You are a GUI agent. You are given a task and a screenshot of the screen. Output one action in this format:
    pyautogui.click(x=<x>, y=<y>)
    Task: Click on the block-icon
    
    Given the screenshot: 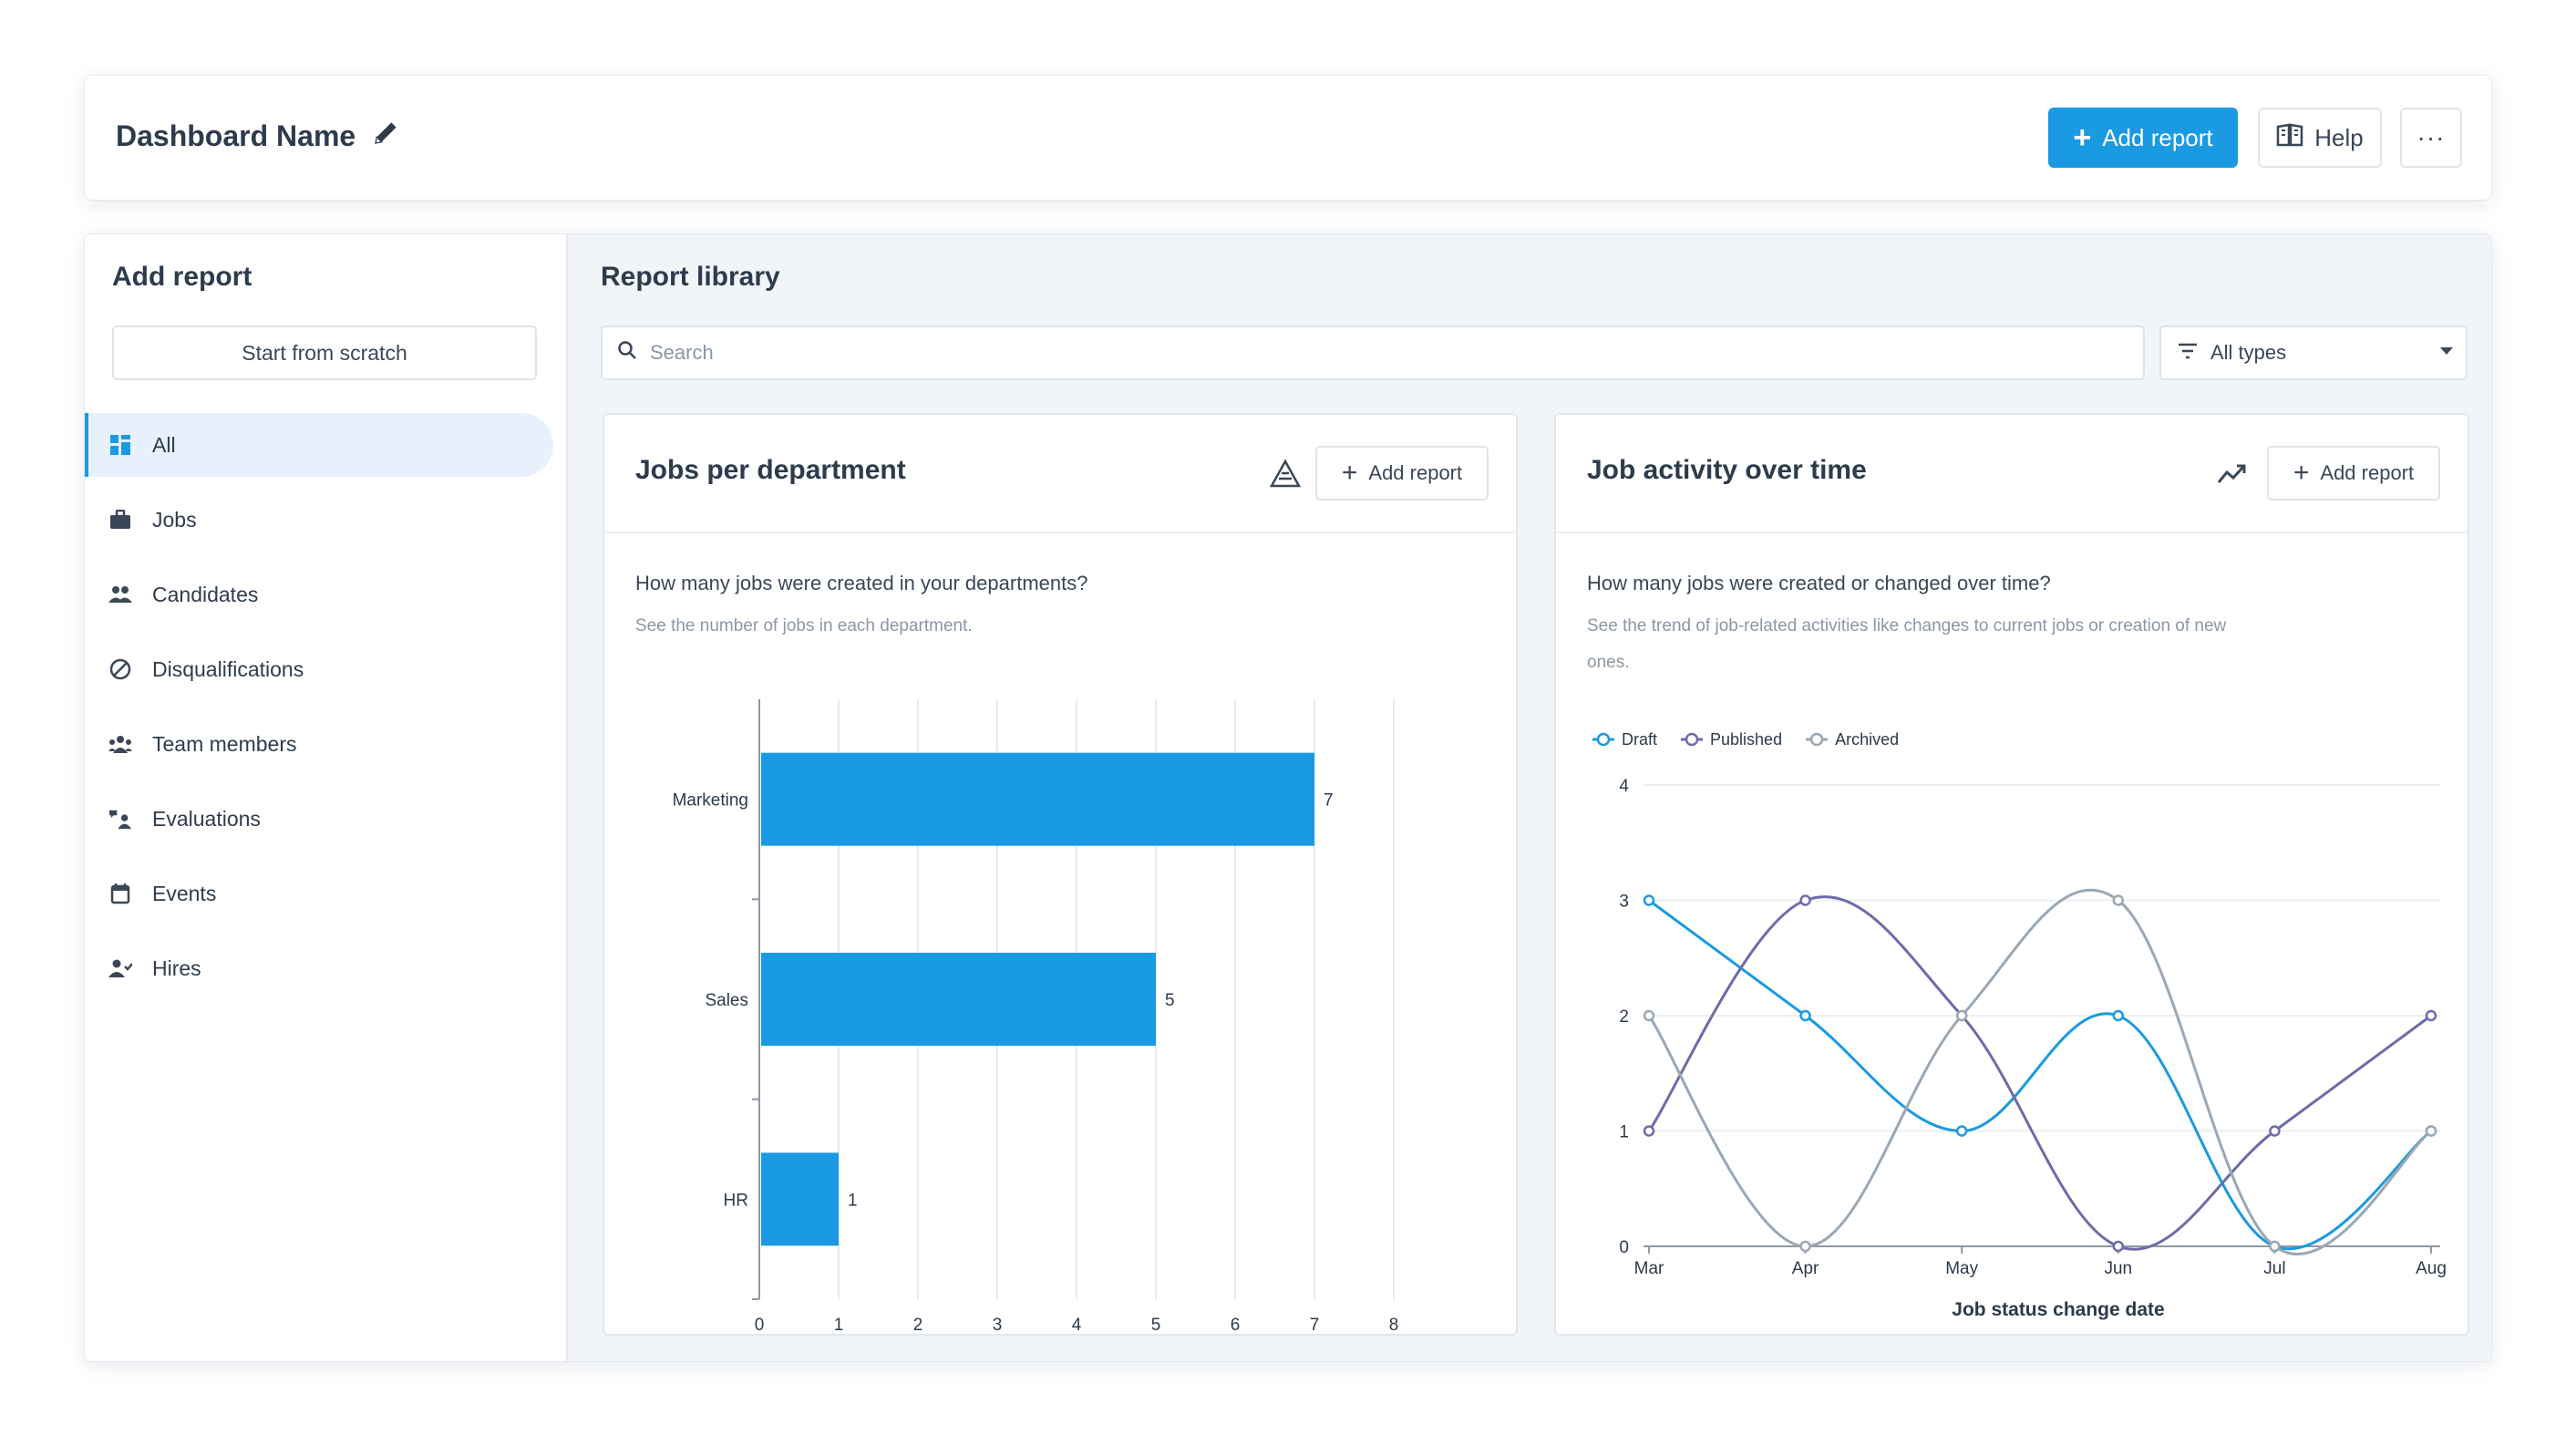 What is the action you would take?
    pyautogui.click(x=120, y=669)
    